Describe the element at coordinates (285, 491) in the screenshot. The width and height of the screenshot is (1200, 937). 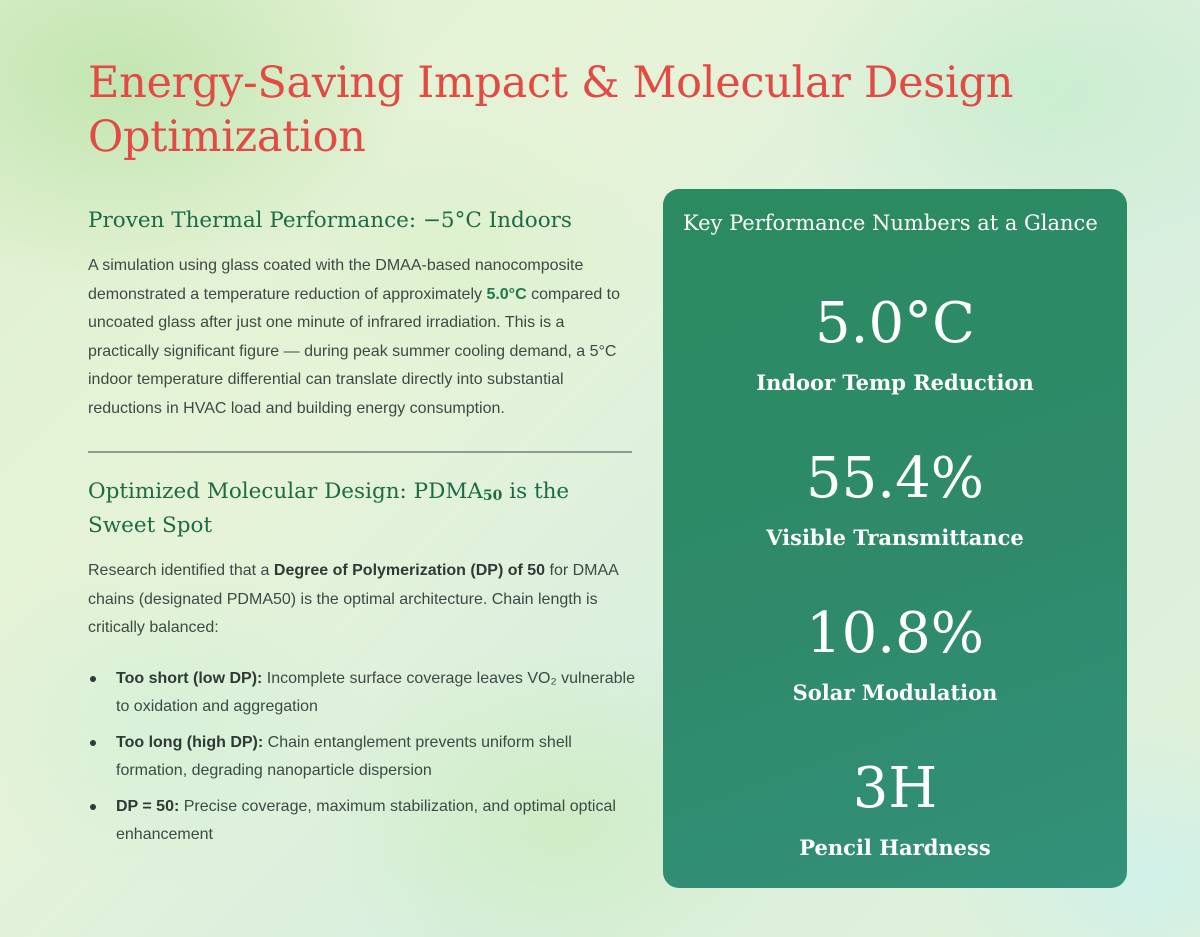
I see `heading-text: Optimized Molecular Design: PDMA` at that location.